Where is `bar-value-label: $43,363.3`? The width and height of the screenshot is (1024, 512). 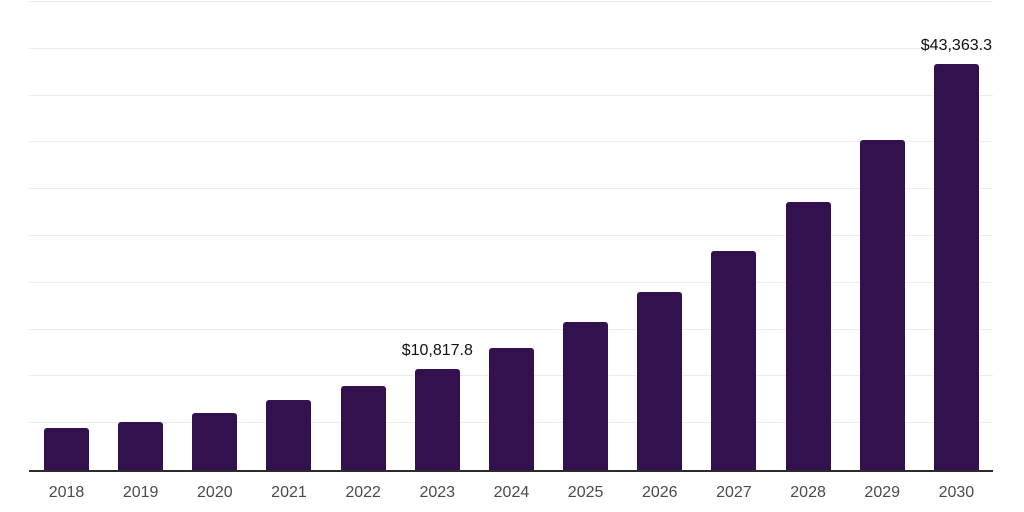 bar-value-label: $43,363.3 is located at coordinates (956, 46).